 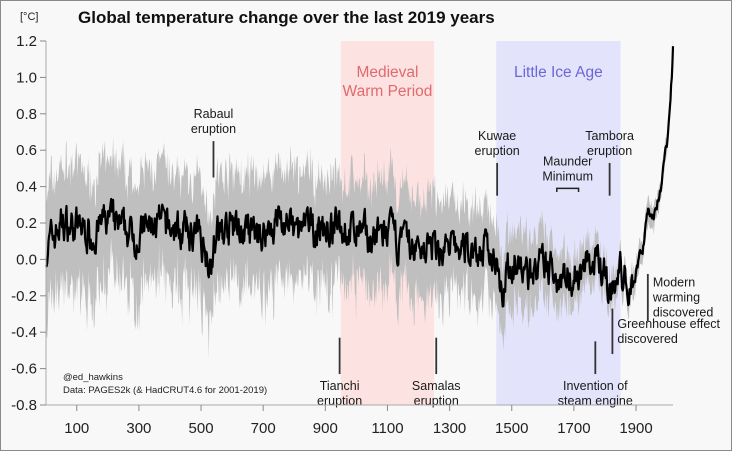 What do you see at coordinates (595, 401) in the screenshot?
I see `annotation-label: steam engine` at bounding box center [595, 401].